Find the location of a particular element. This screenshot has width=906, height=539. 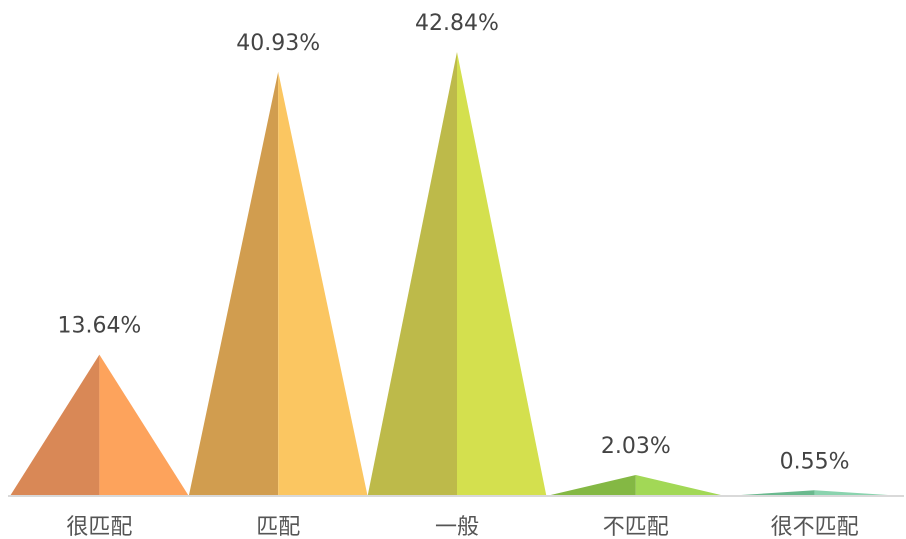

category-label: 很匹配 is located at coordinates (99, 527).